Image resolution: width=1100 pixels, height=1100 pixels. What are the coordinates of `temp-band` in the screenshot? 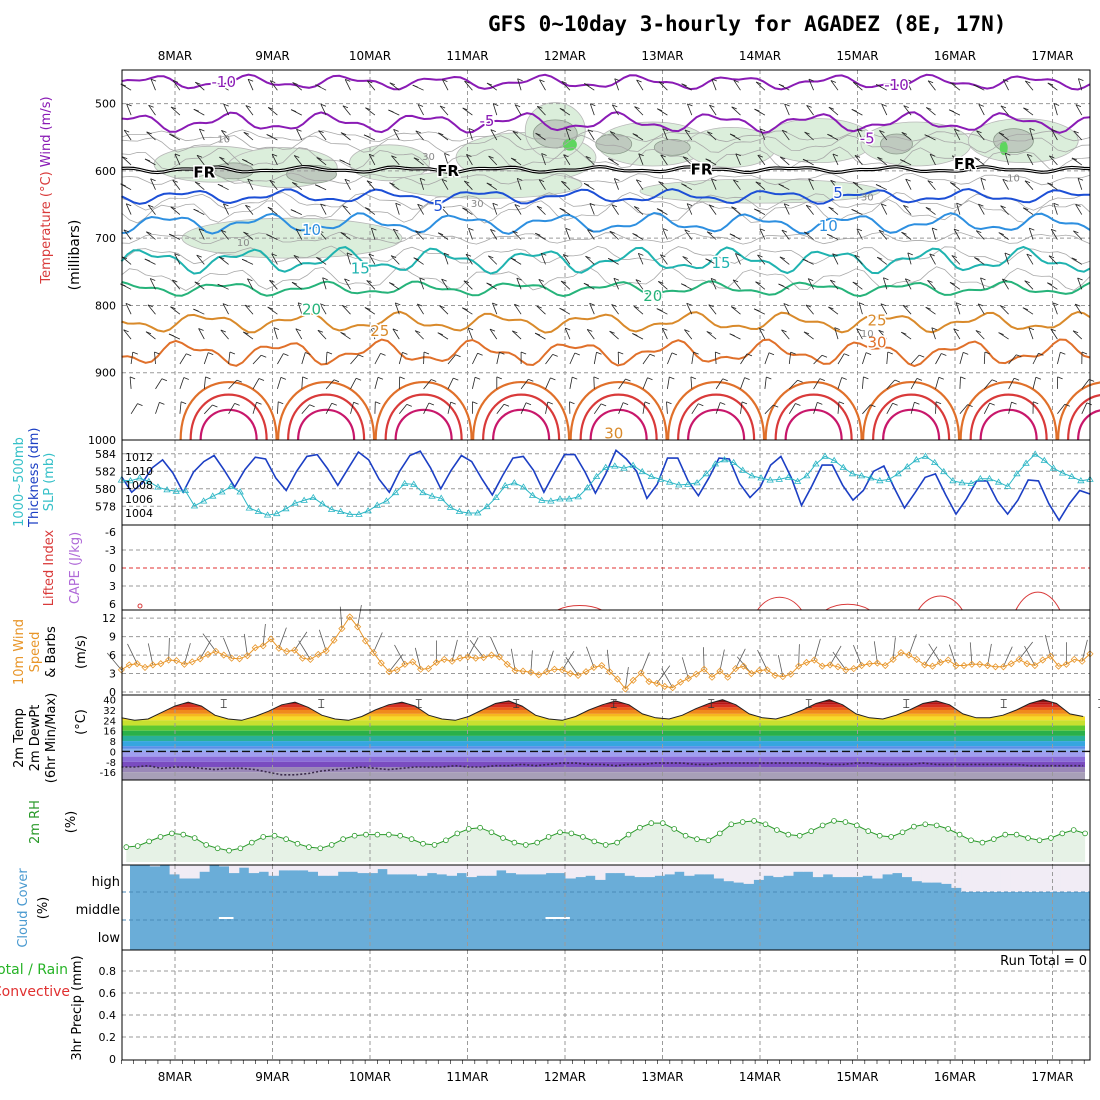 It's located at (603, 706).